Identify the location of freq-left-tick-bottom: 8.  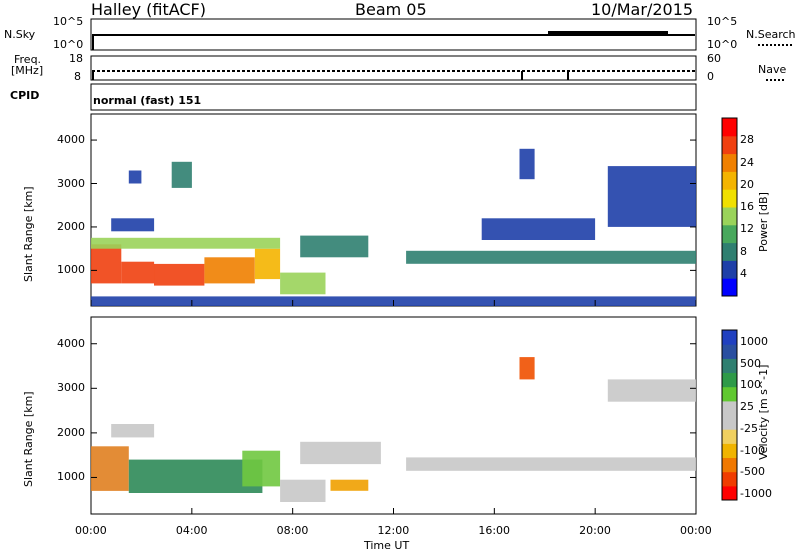
(77, 76).